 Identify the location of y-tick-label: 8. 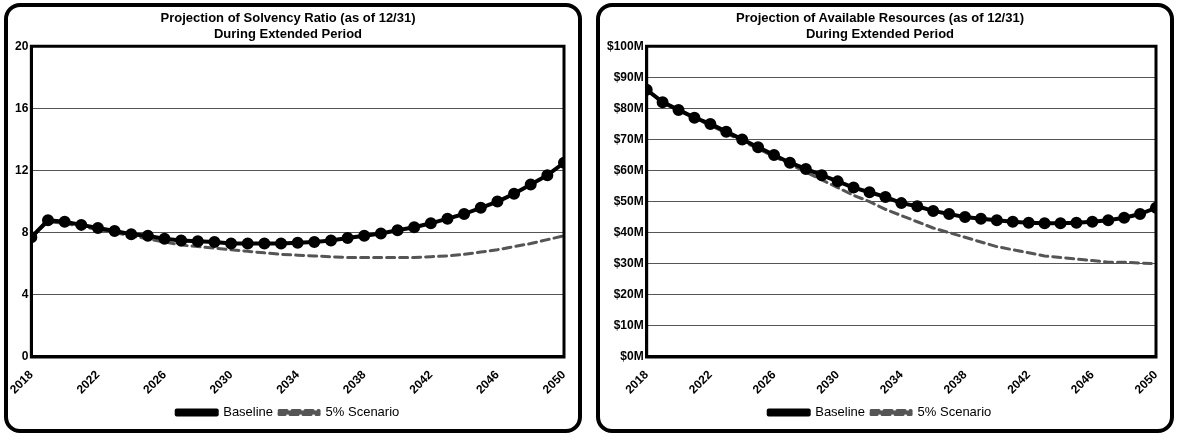
(25, 231).